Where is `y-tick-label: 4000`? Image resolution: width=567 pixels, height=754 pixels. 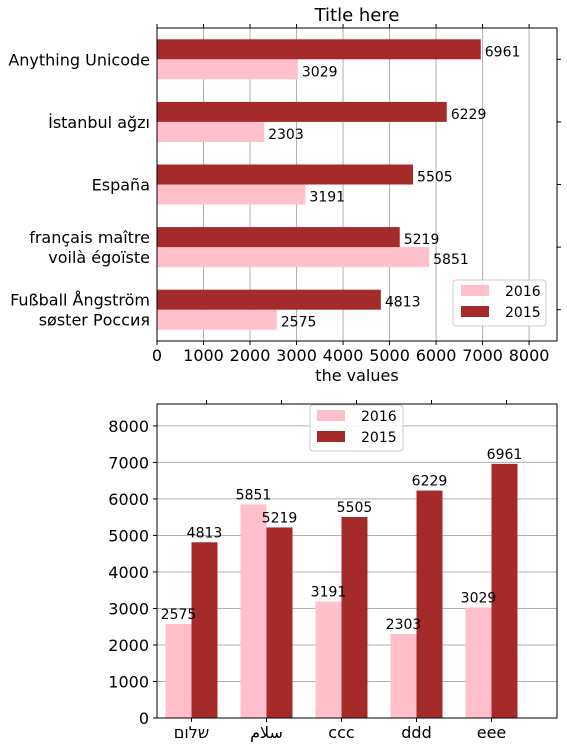 y-tick-label: 4000 is located at coordinates (128, 572).